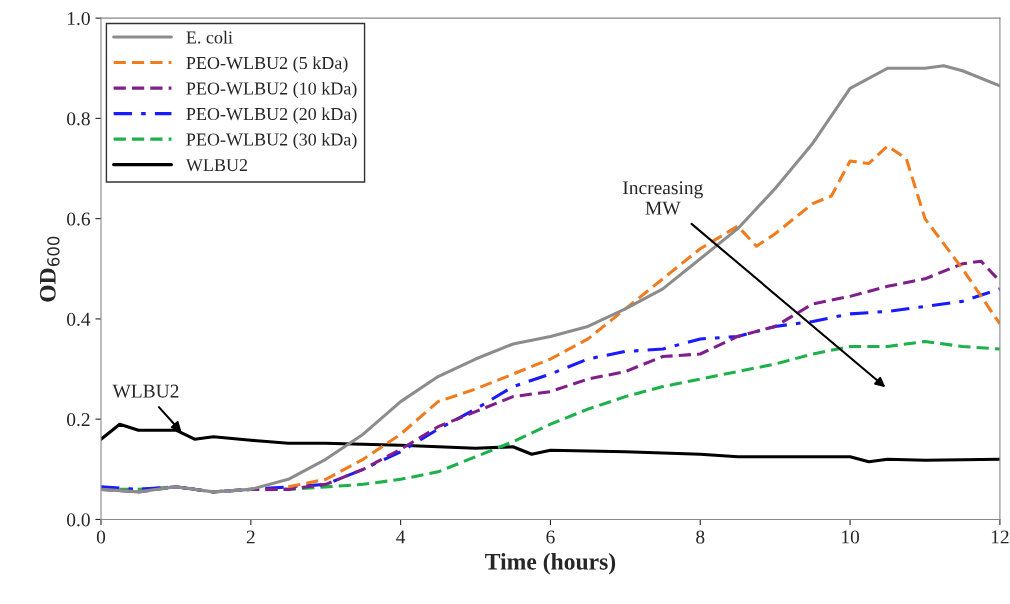 Image resolution: width=1010 pixels, height=604 pixels. I want to click on y-tick-label: 0.4, so click(79, 319).